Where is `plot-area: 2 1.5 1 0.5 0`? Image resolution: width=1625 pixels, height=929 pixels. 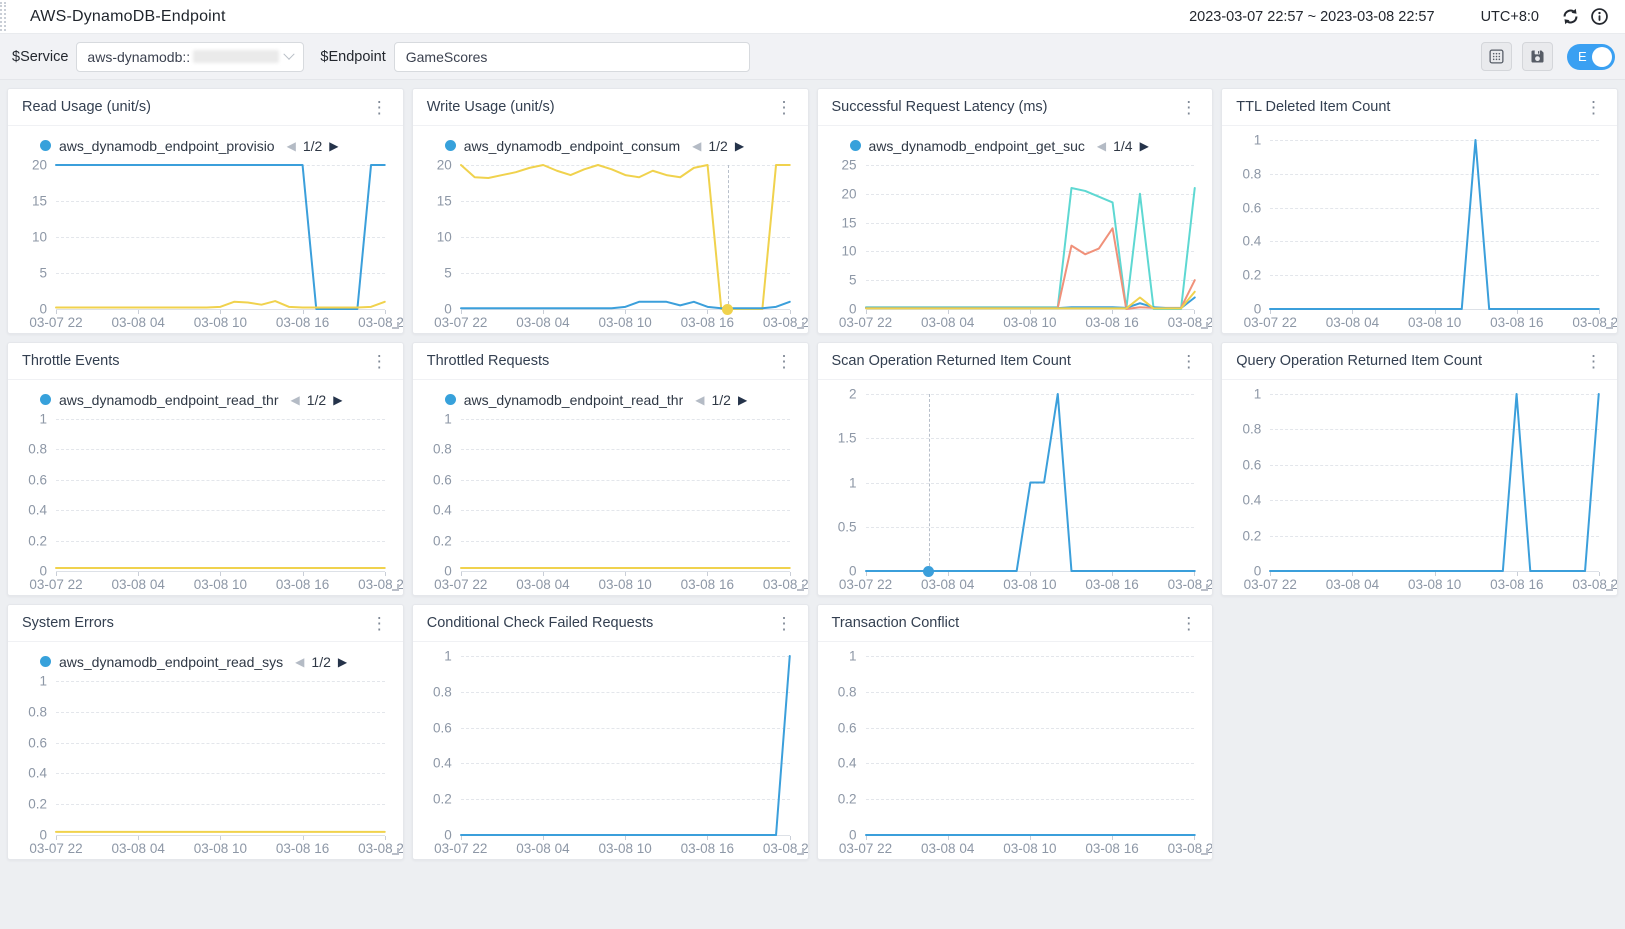
plot-area: 2 1.5 1 0.5 0 is located at coordinates (1016, 483).